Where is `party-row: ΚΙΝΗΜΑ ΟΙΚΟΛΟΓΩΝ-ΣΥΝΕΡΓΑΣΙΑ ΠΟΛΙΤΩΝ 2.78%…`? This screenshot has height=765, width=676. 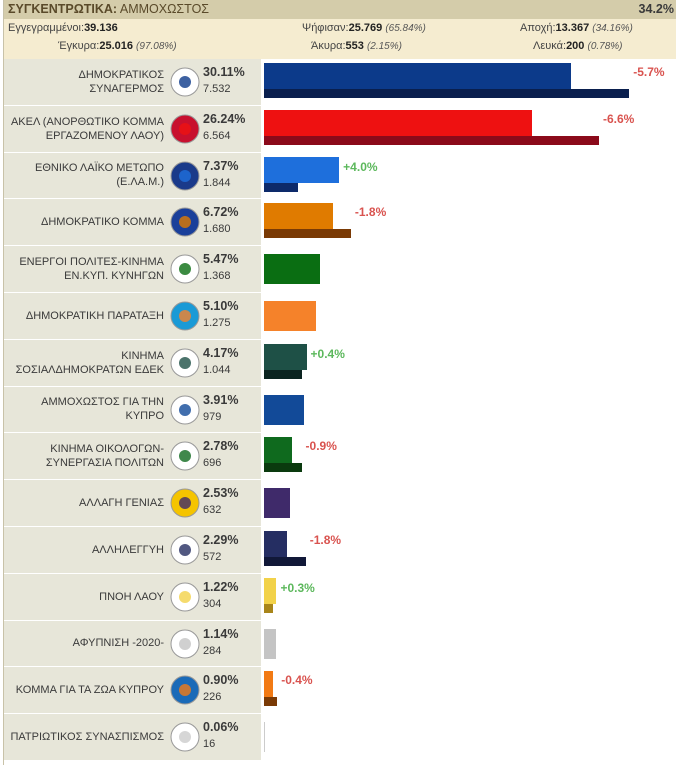
party-row: ΚΙΝΗΜΑ ΟΙΚΟΛΟΓΩΝ-ΣΥΝΕΡΓΑΣΙΑ ΠΟΛΙΤΩΝ 2.78%… is located at coordinates (340, 457).